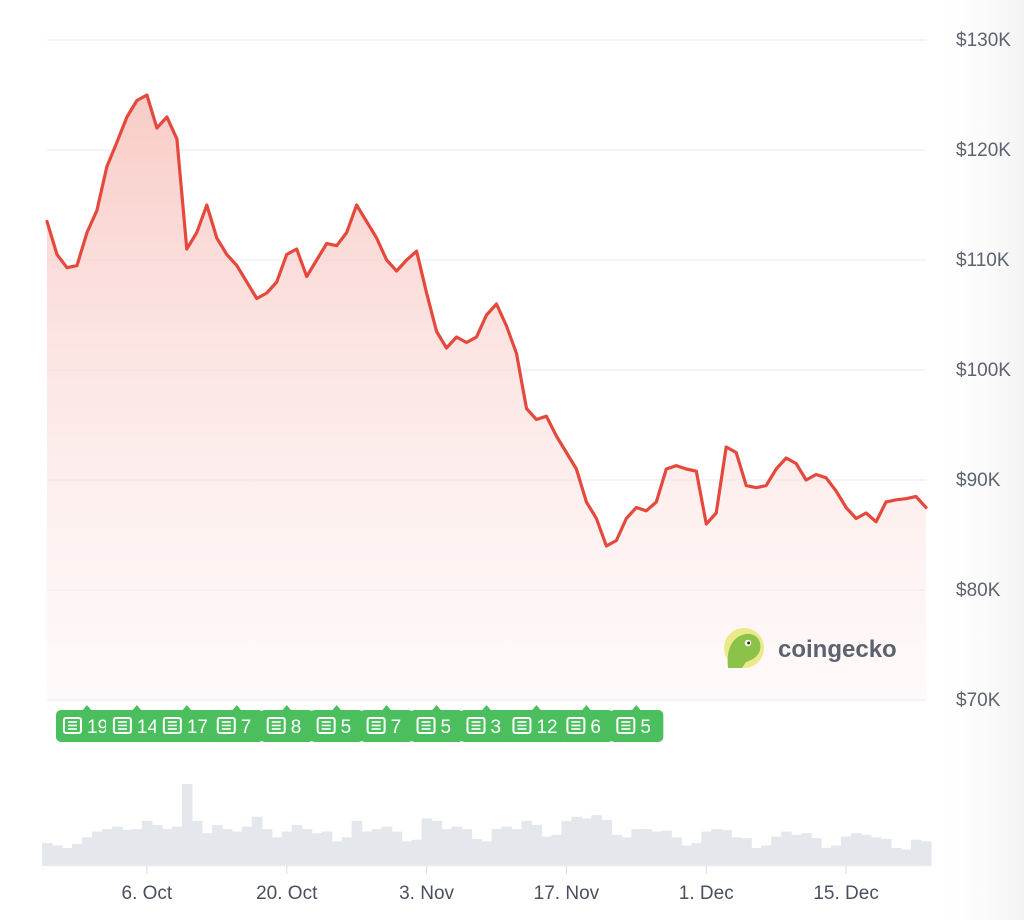 The image size is (1024, 920). What do you see at coordinates (86, 723) in the screenshot?
I see `news-badge: 19` at bounding box center [86, 723].